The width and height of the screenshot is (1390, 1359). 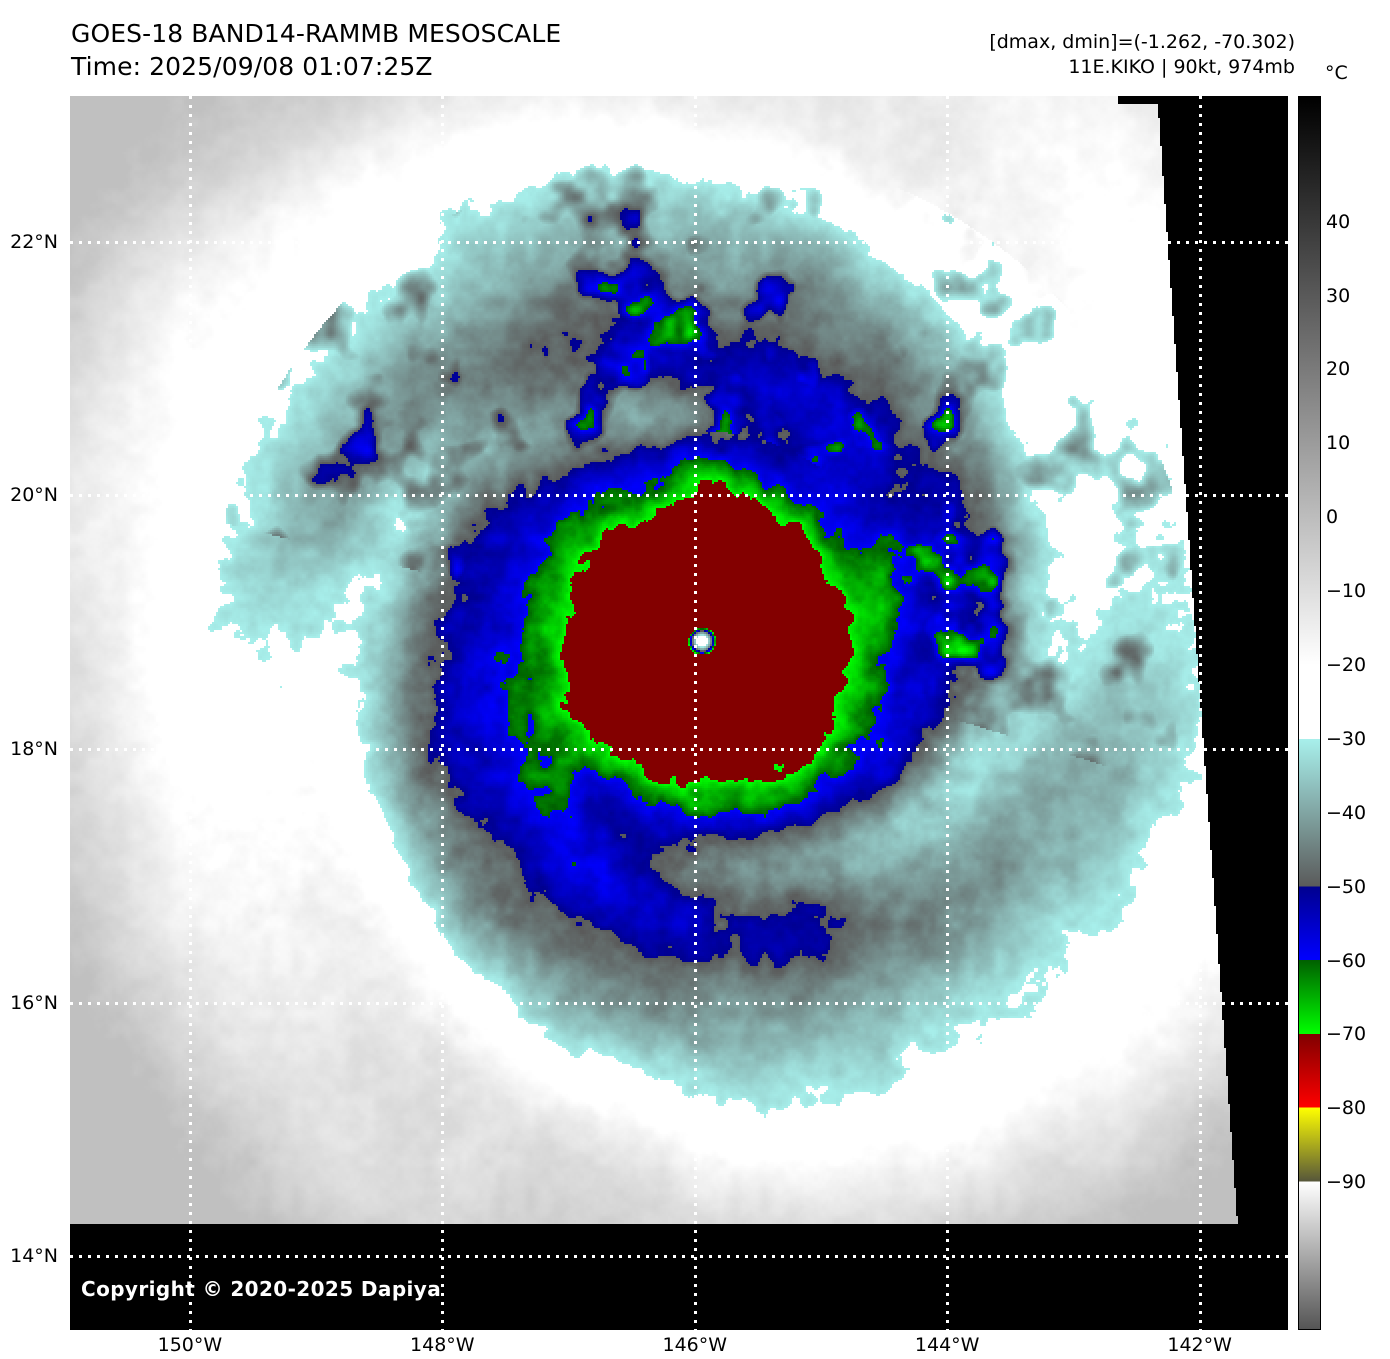 I want to click on storm-info-label: 11E.KIKO | 90kt, 974mb, so click(x=1181, y=66).